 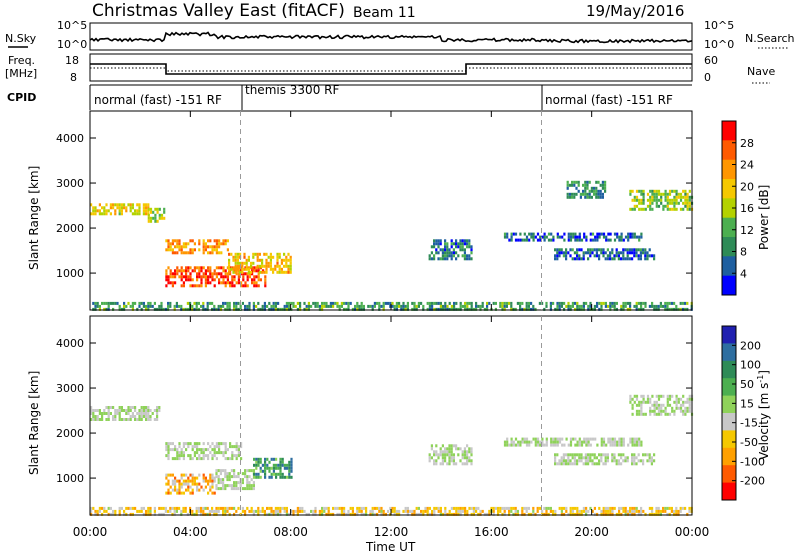 What do you see at coordinates (750, 345) in the screenshot?
I see `colorbar-tick-label: 200` at bounding box center [750, 345].